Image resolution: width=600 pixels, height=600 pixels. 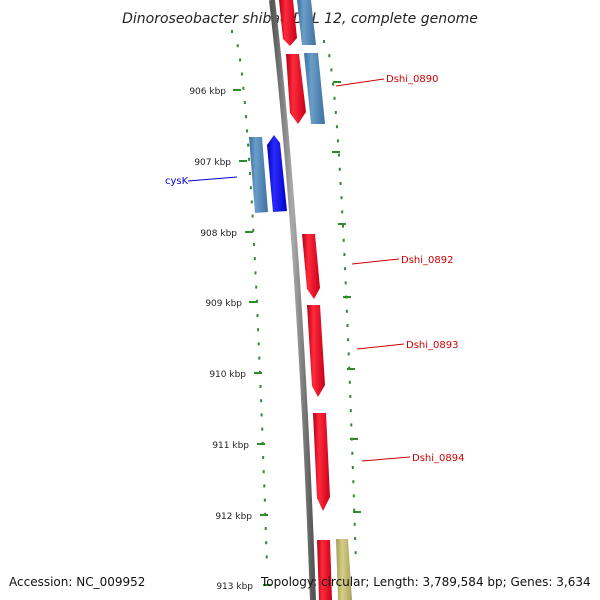 I want to click on genome-backbone, so click(x=292, y=300).